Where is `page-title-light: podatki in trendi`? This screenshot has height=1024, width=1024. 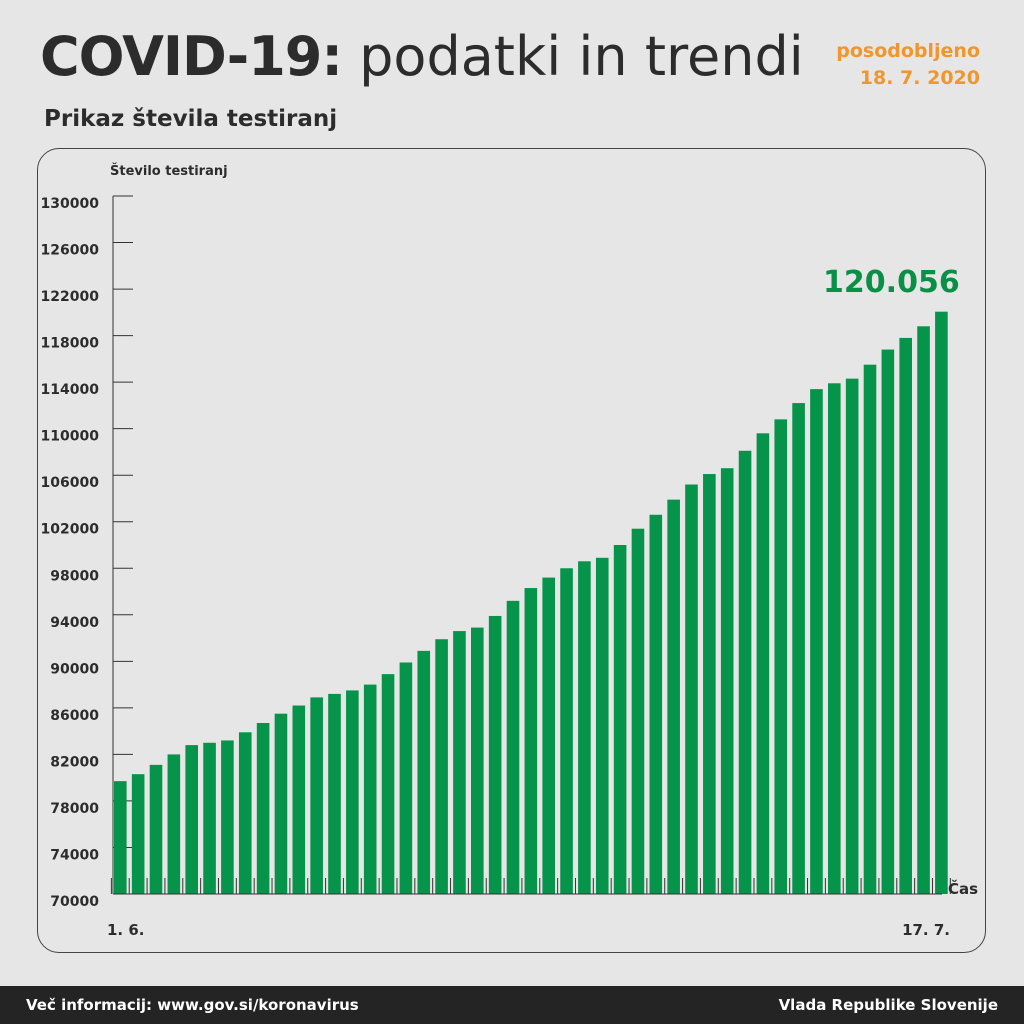
page-title-light: podatki in trendi is located at coordinates (581, 56).